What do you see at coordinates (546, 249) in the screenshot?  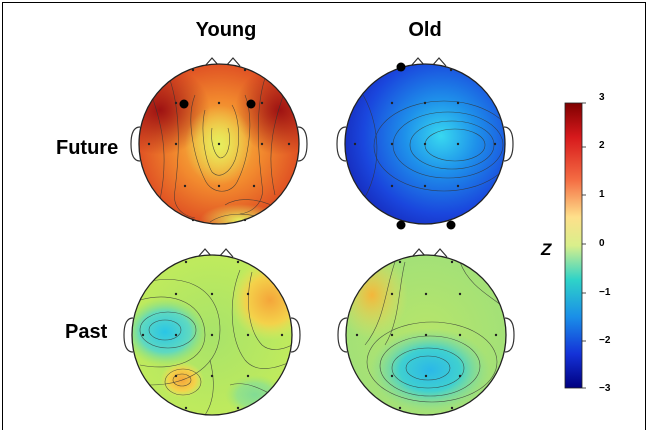 I see `colorbar-axis-label: Z` at bounding box center [546, 249].